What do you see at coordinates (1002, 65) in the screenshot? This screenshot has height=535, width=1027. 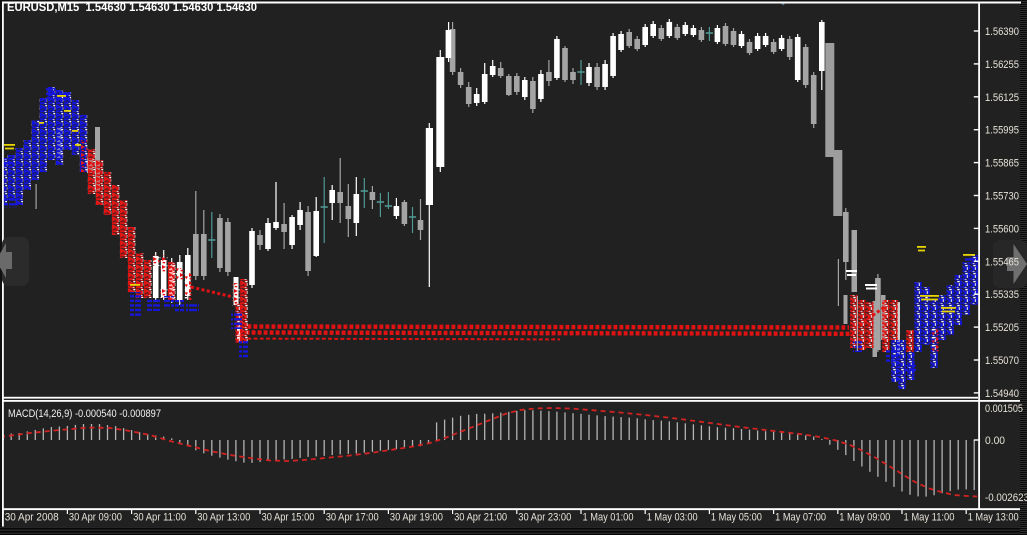 I see `svg-text: 1.56255` at bounding box center [1002, 65].